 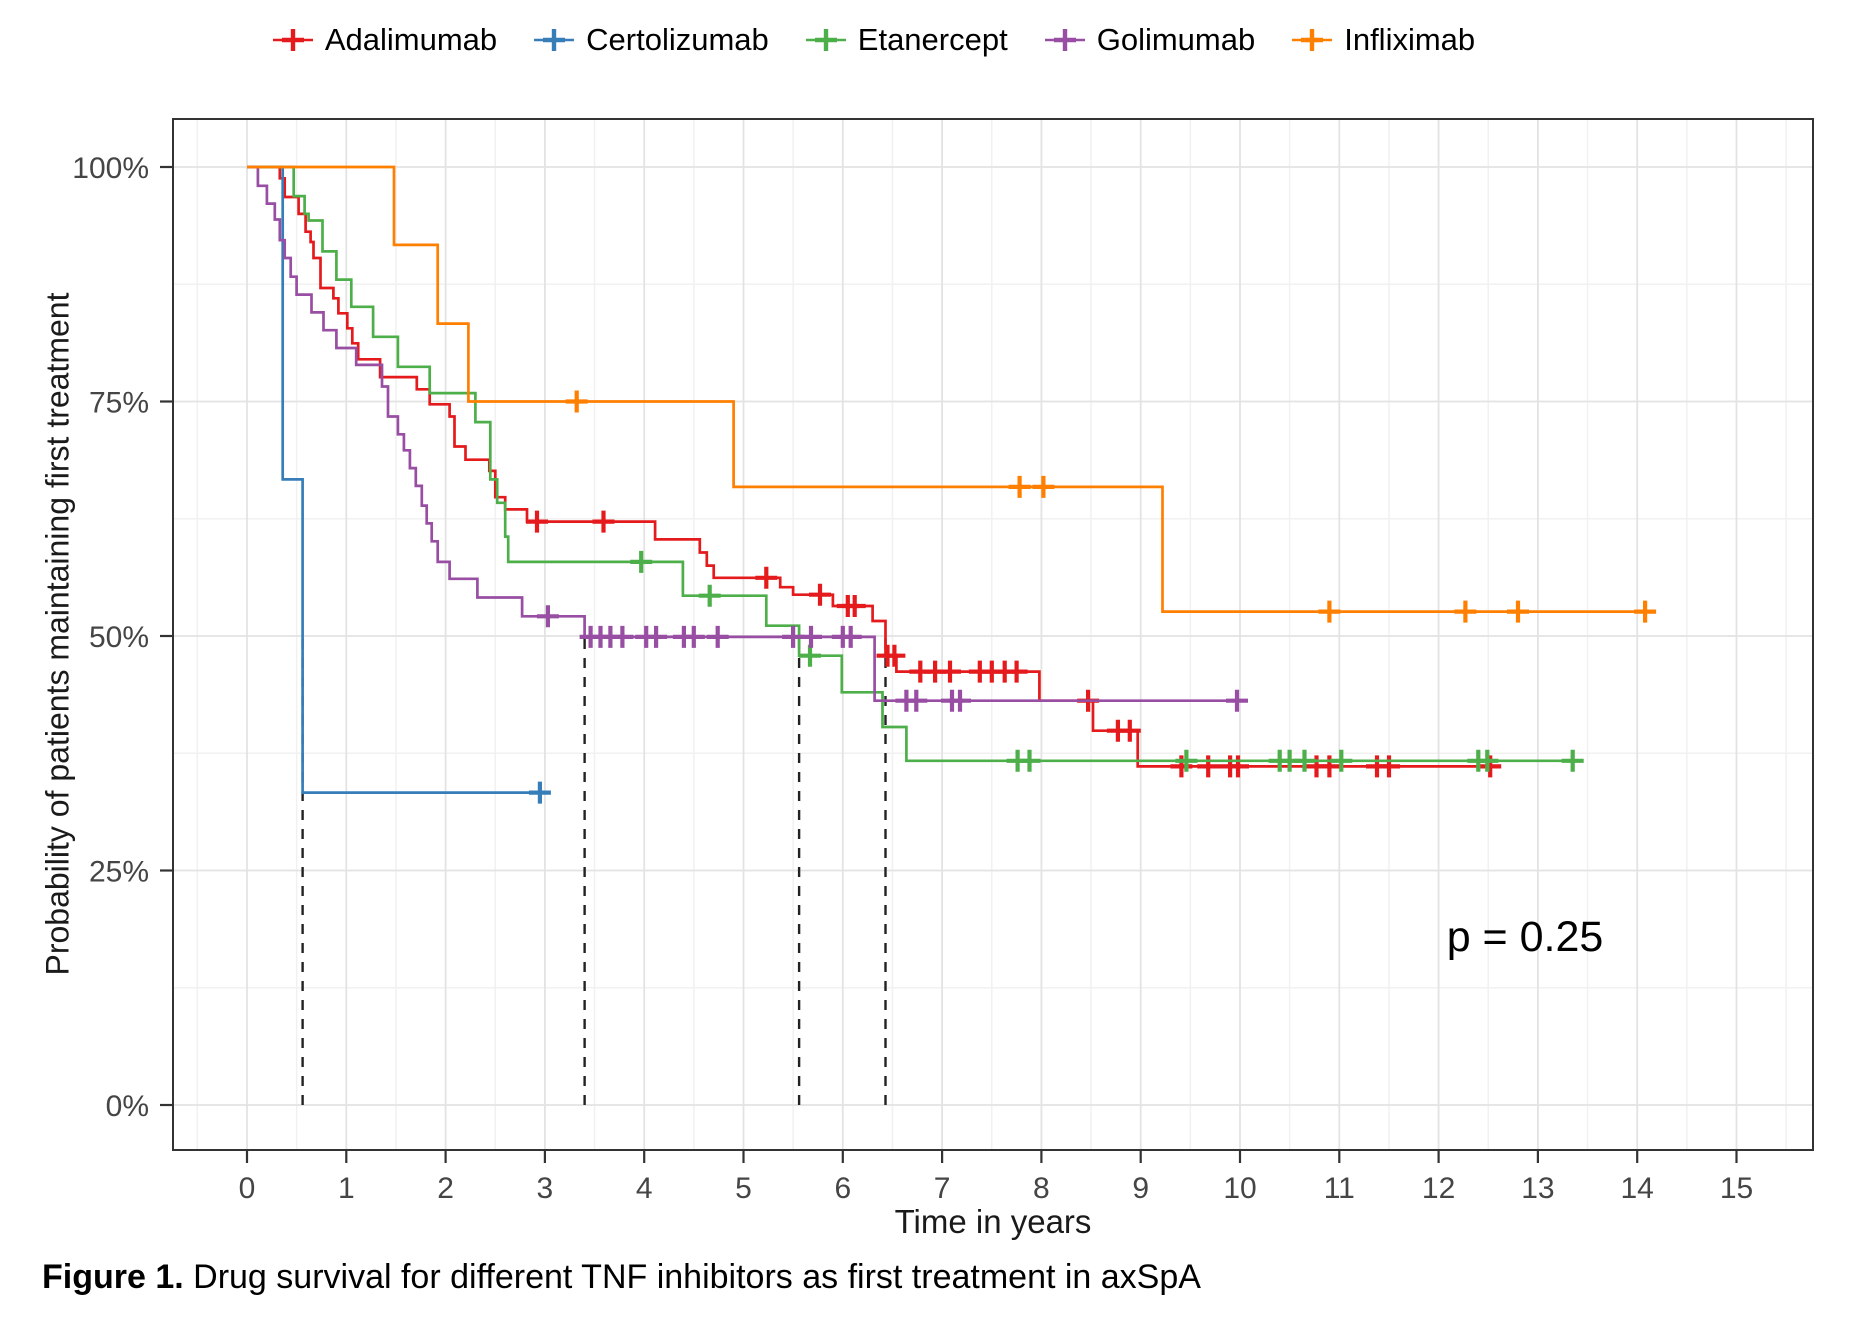 I want to click on censor-mark-certolizumab, so click(x=539, y=792).